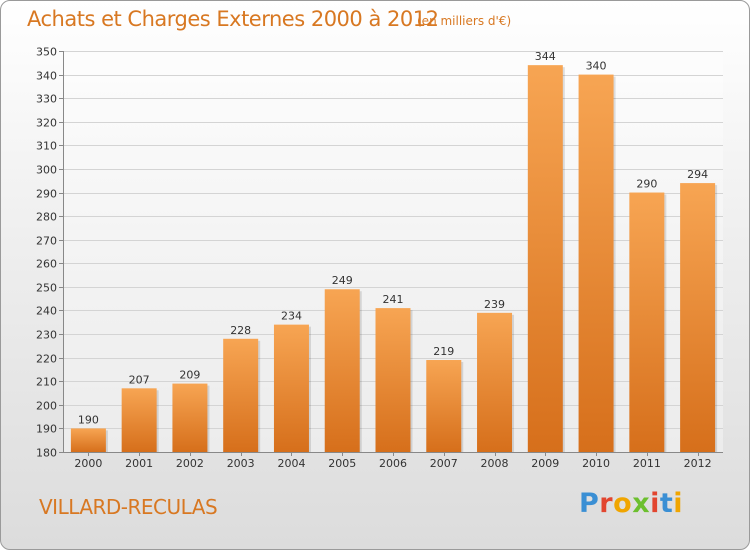 This screenshot has width=750, height=550. I want to click on brand-letter: P, so click(589, 503).